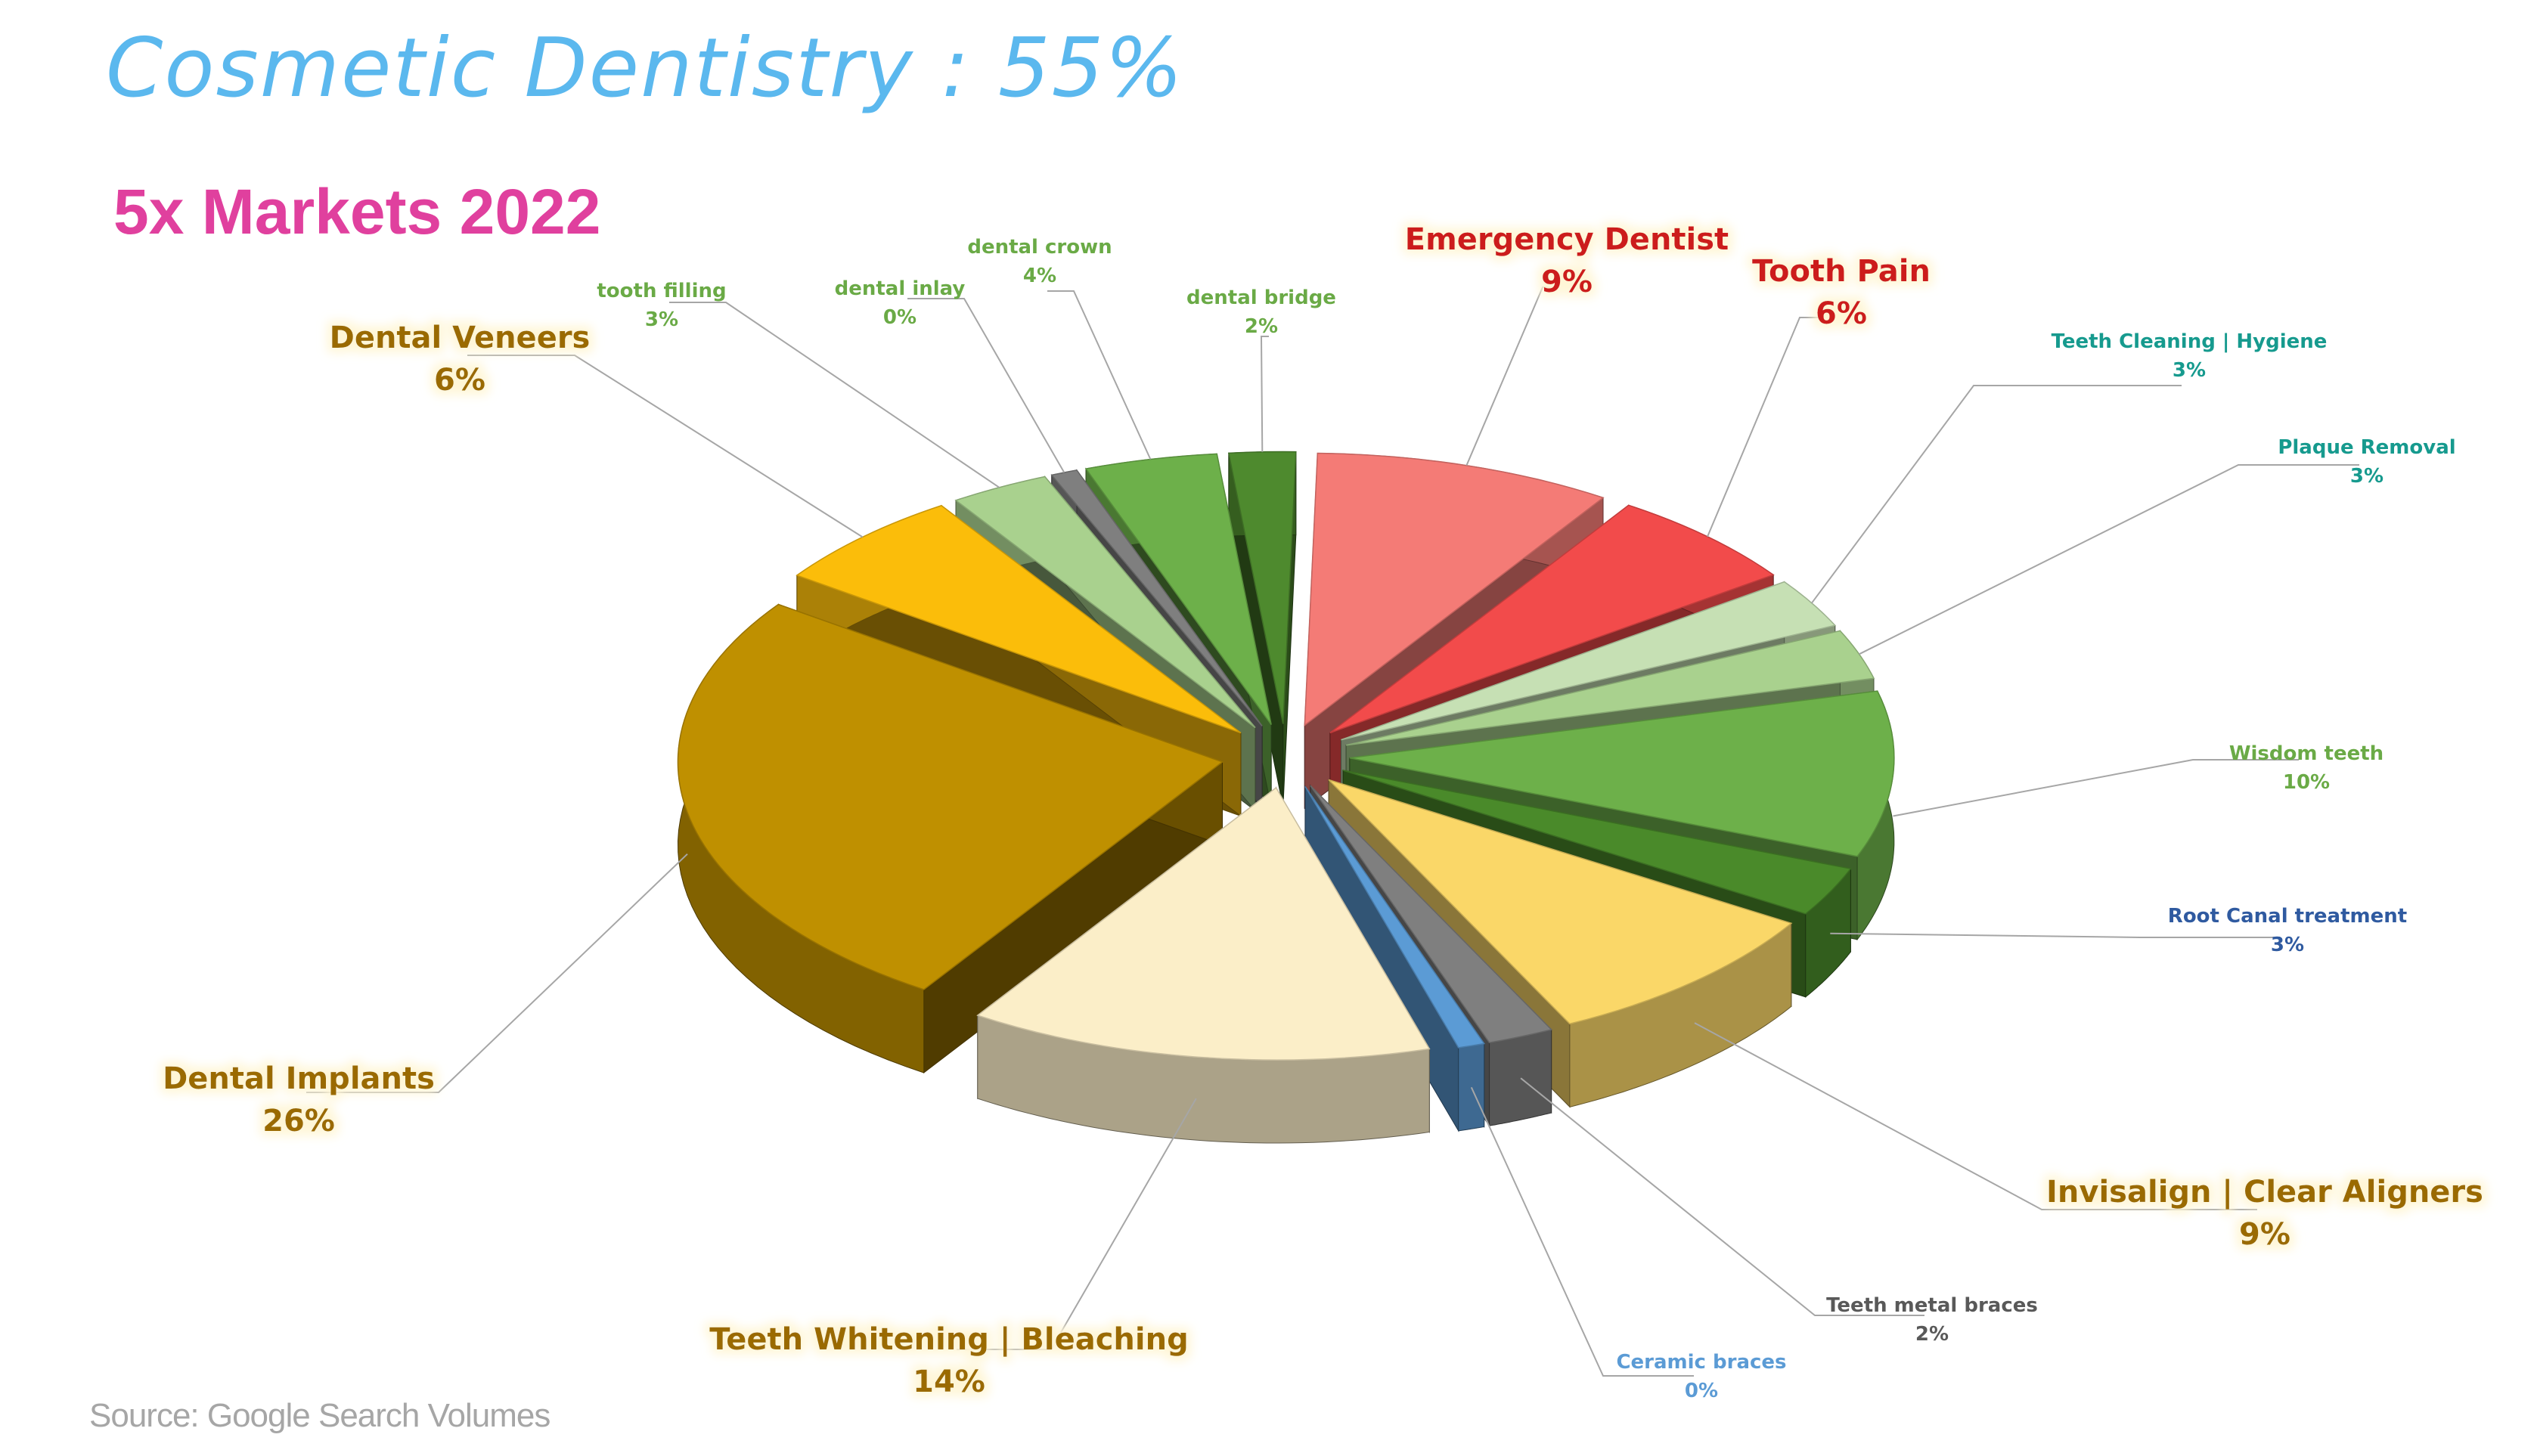 The width and height of the screenshot is (2537, 1456). Describe the element at coordinates (320, 1415) in the screenshot. I see `source-note: Source: Google Search Volumes` at that location.